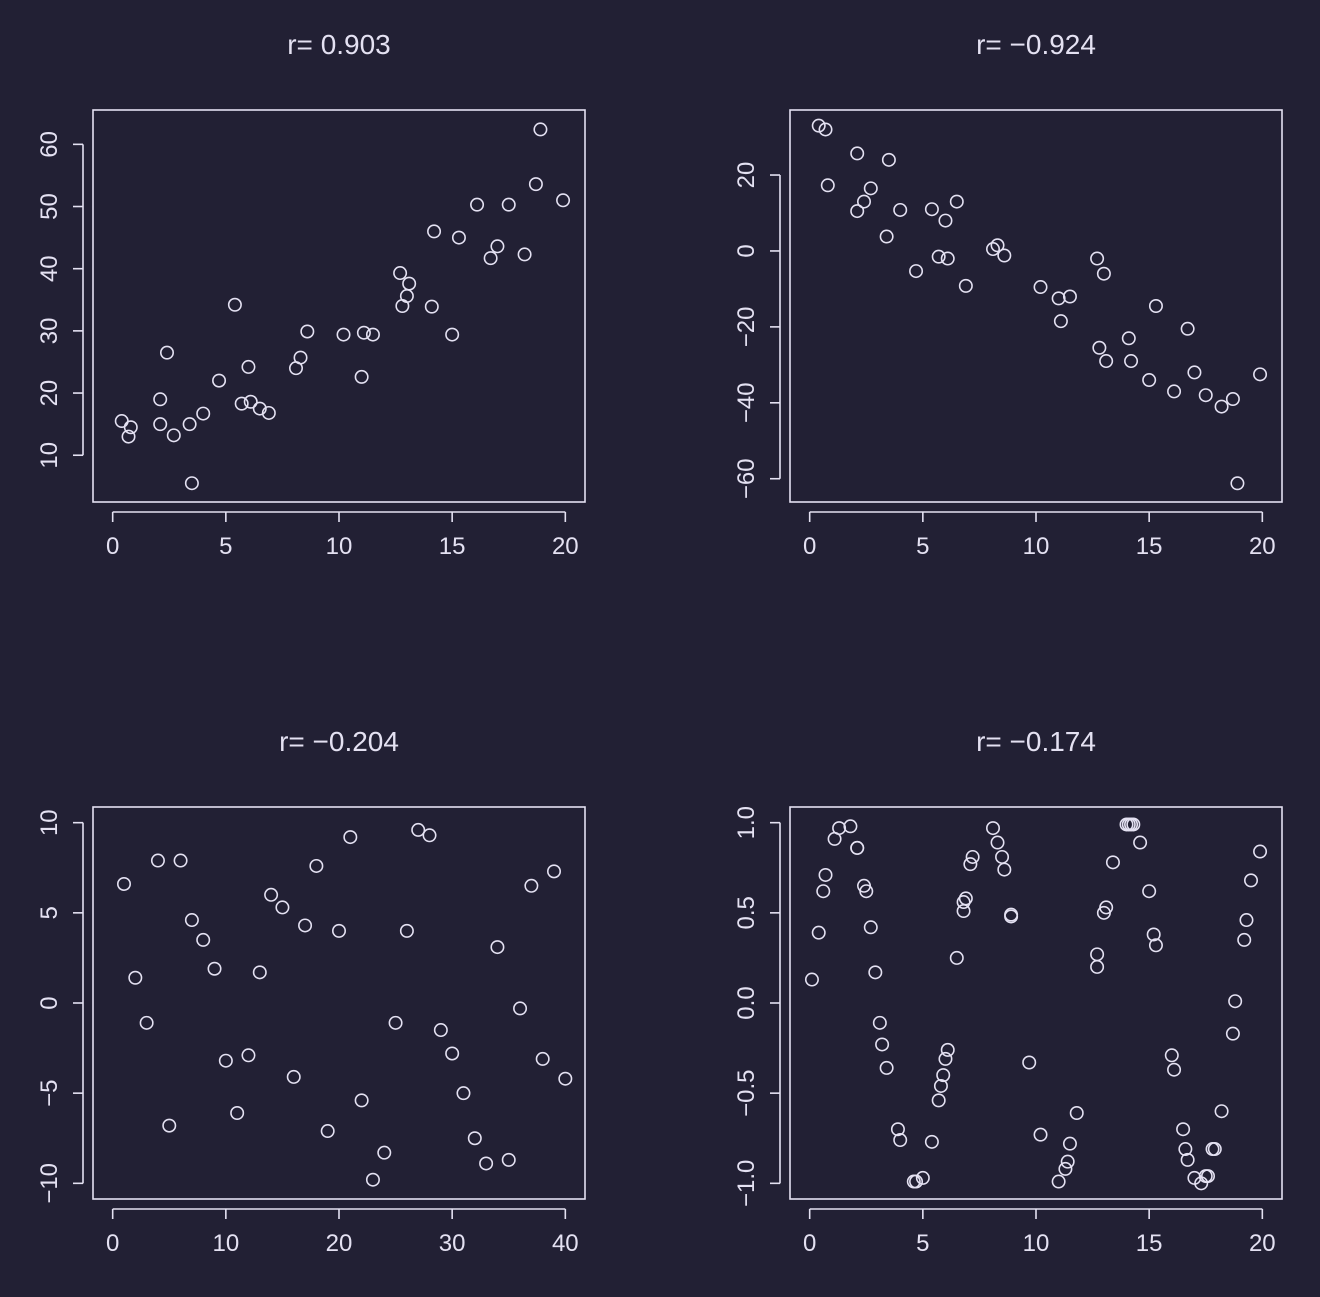 This screenshot has width=1320, height=1297. What do you see at coordinates (49, 268) in the screenshot?
I see `y-tick-label: 40` at bounding box center [49, 268].